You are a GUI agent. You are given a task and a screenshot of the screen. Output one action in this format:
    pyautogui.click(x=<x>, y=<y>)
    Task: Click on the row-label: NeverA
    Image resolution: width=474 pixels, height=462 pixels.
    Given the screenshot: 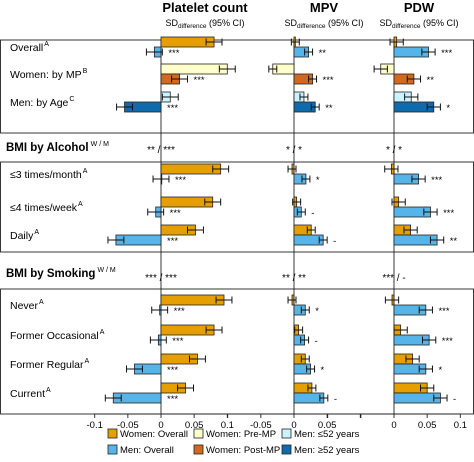 What is the action you would take?
    pyautogui.click(x=27, y=305)
    